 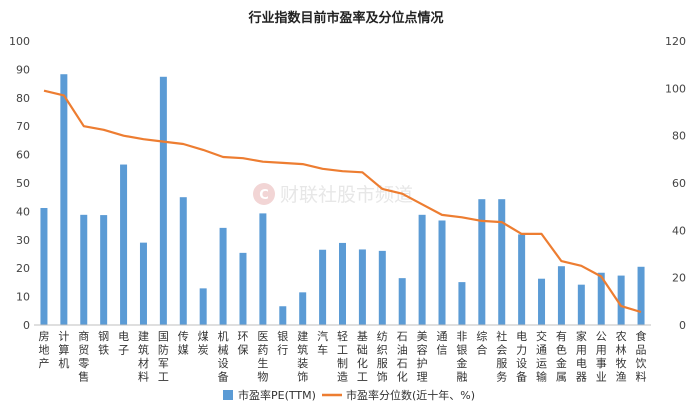 What do you see at coordinates (302, 356) in the screenshot?
I see `category-label: 建筑装饰` at bounding box center [302, 356].